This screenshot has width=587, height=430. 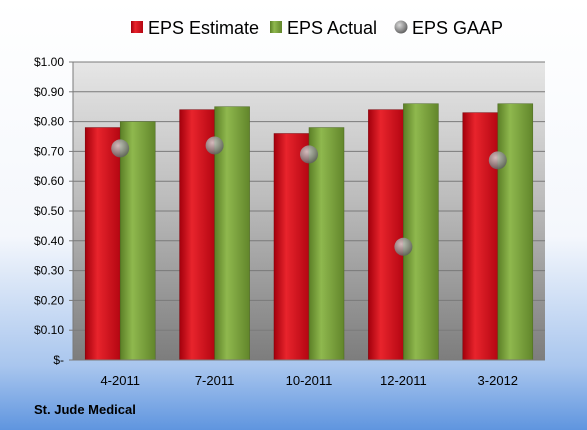 I want to click on y-tick-label: $0.80, so click(x=49, y=122).